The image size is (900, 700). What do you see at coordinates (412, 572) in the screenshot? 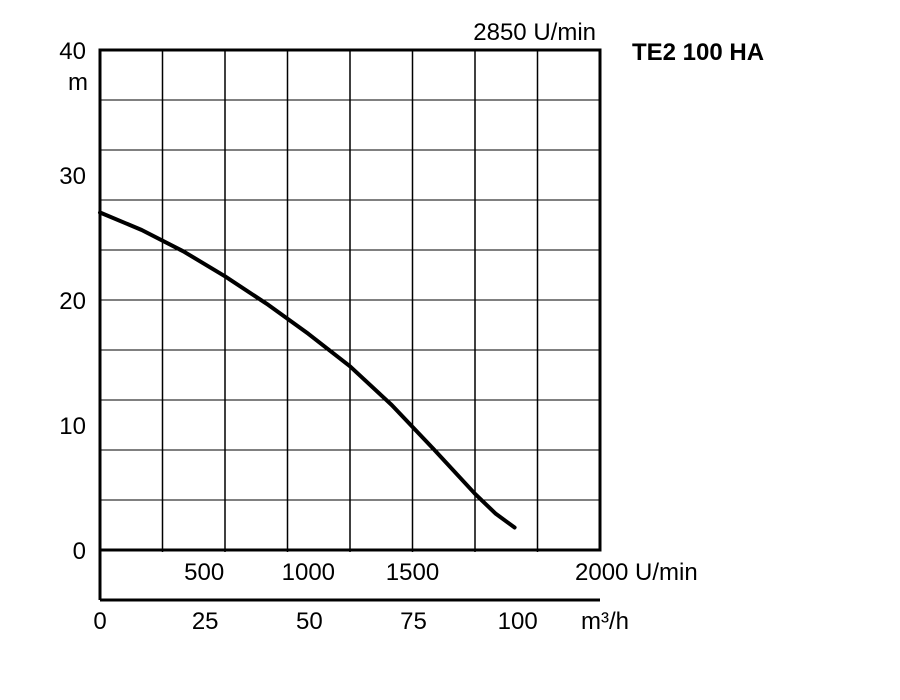
I see `speed-tick-label: 1500` at bounding box center [412, 572].